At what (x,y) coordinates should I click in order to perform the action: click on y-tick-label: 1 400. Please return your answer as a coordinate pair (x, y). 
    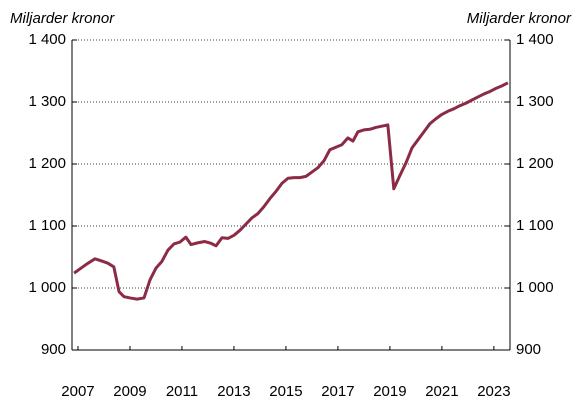
    Looking at the image, I should click on (47, 39).